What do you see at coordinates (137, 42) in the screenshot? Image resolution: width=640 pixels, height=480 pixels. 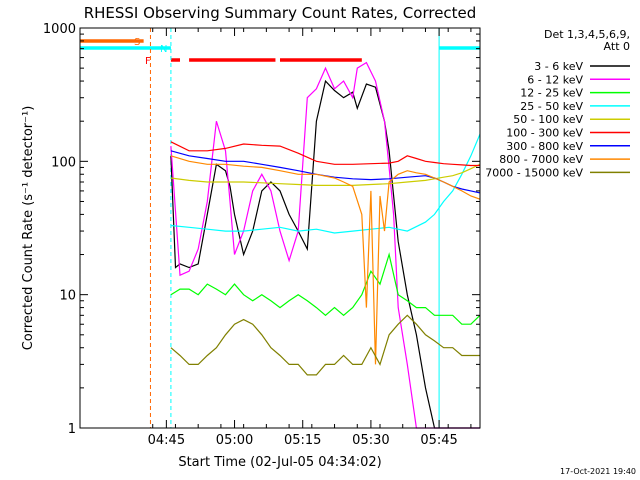 I see `flag-label-s: S` at bounding box center [137, 42].